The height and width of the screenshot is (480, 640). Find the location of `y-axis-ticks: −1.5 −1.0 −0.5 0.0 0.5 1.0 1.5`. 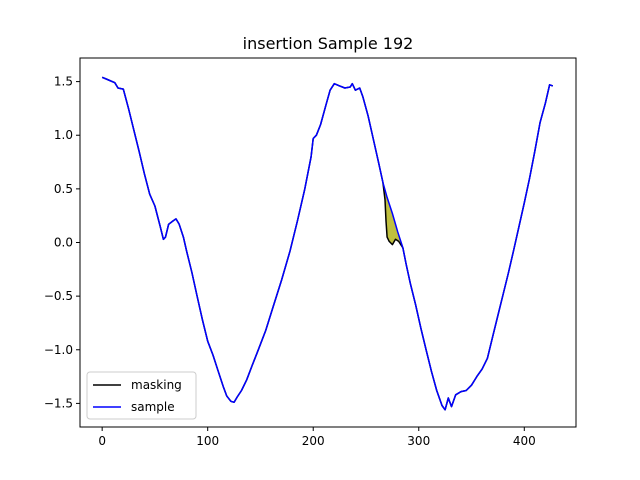

y-axis-ticks: −1.5 −1.0 −0.5 0.0 0.5 1.0 1.5 is located at coordinates (62, 242).